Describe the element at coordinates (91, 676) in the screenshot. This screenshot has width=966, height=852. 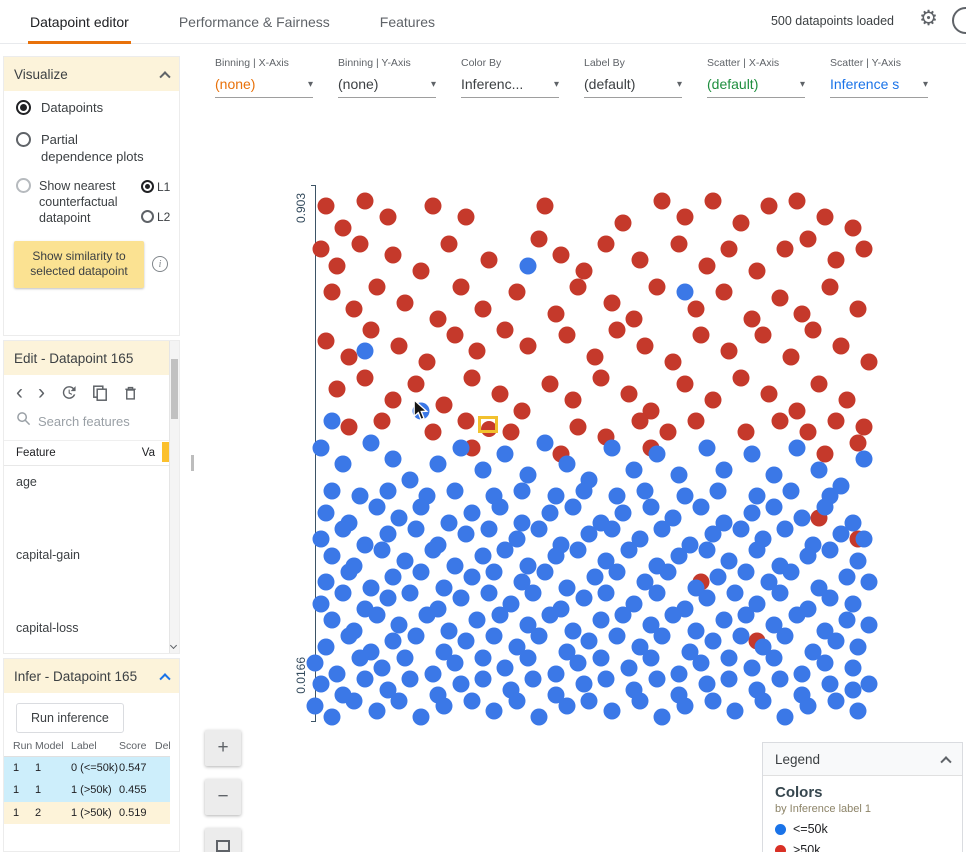
I see `infer-panel-header: Infer - Datapoint 165` at that location.